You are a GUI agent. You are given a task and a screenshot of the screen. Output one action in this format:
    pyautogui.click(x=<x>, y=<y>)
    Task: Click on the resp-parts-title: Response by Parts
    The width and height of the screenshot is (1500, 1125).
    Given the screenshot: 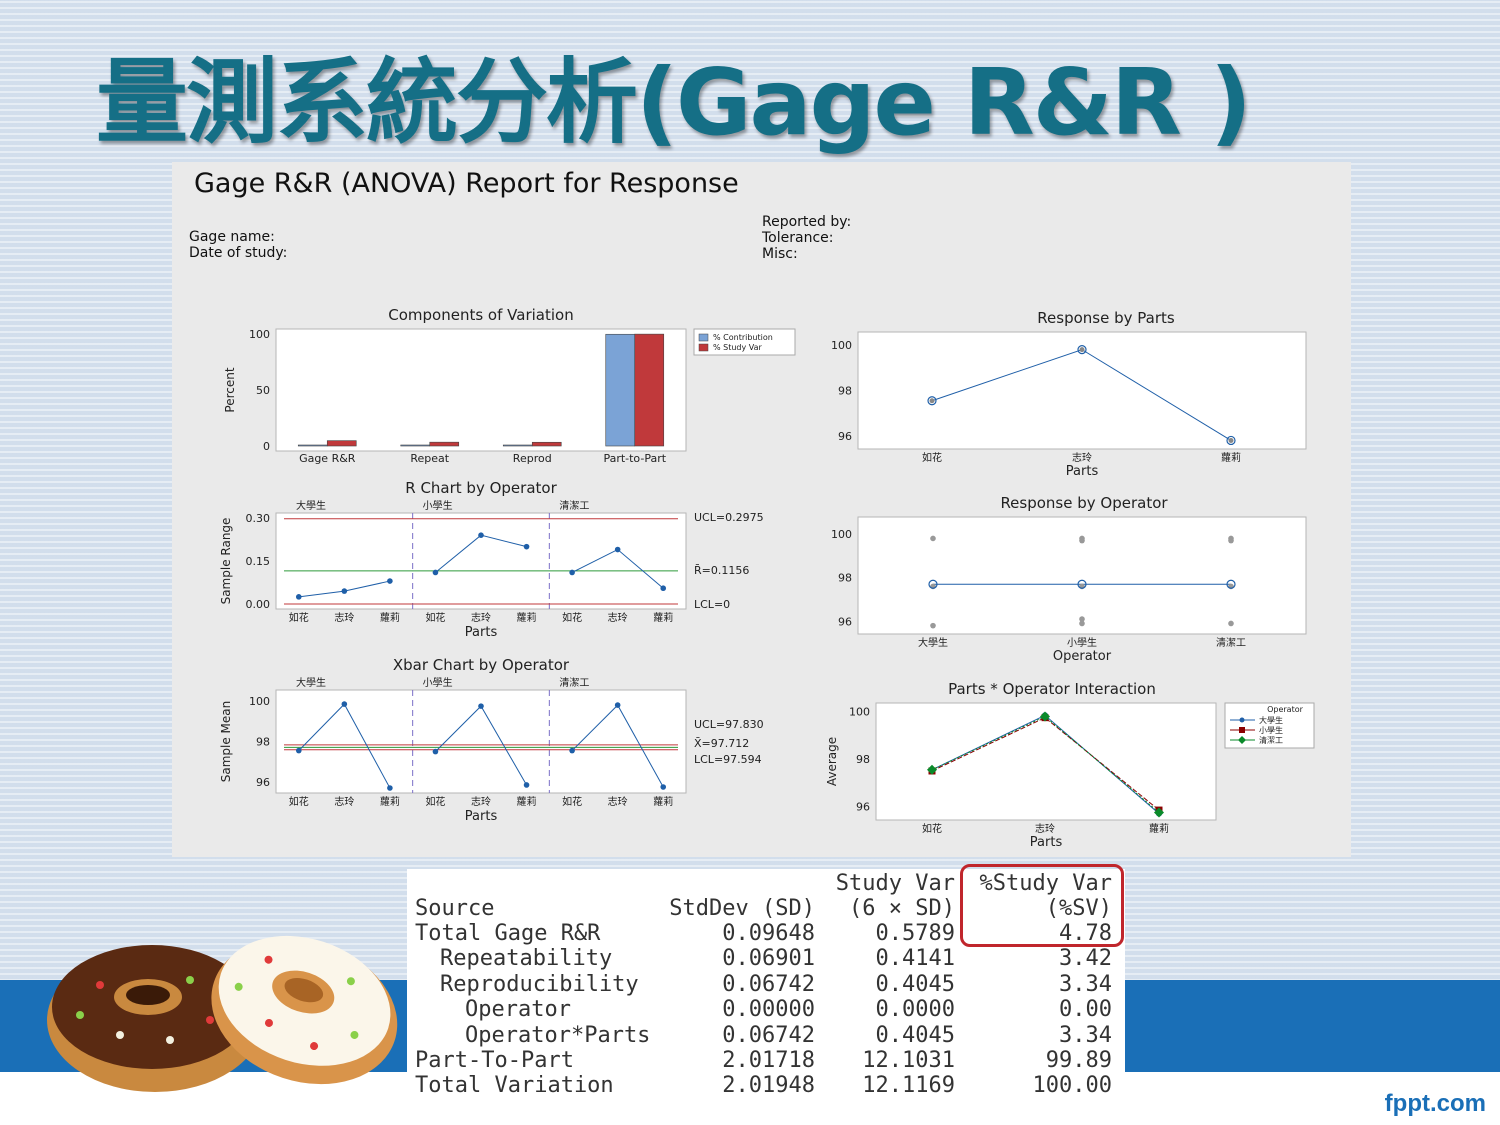 What is the action you would take?
    pyautogui.click(x=1106, y=318)
    